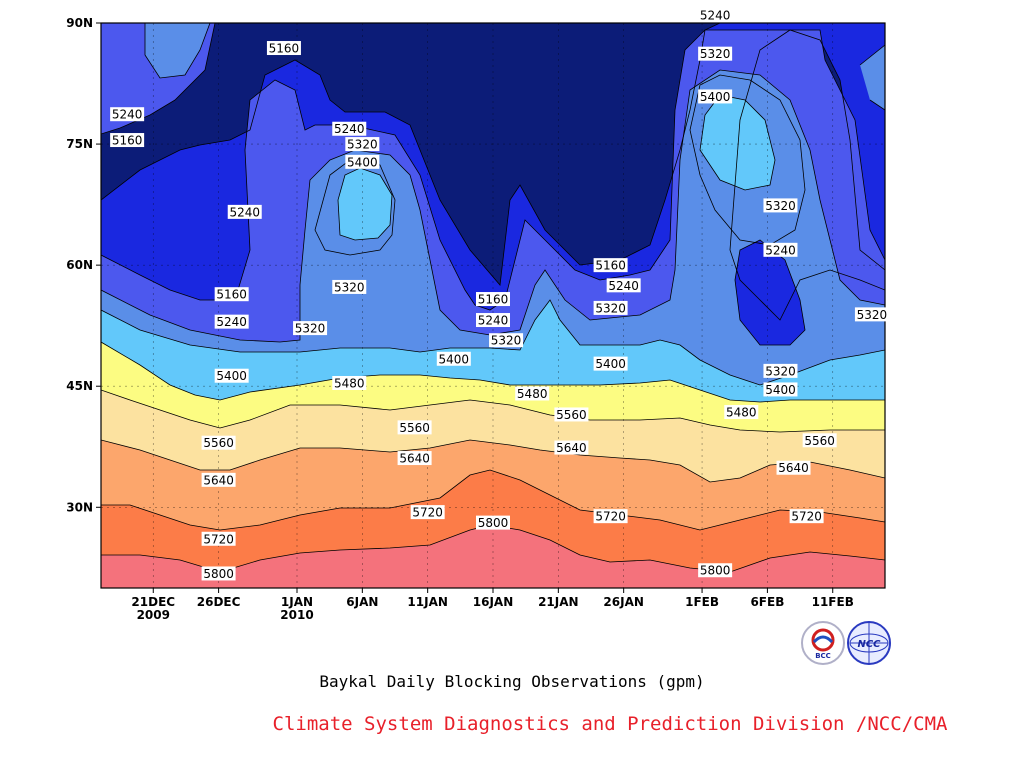 This screenshot has width=1024, height=768. I want to click on band-5480-island-left, so click(365, 204).